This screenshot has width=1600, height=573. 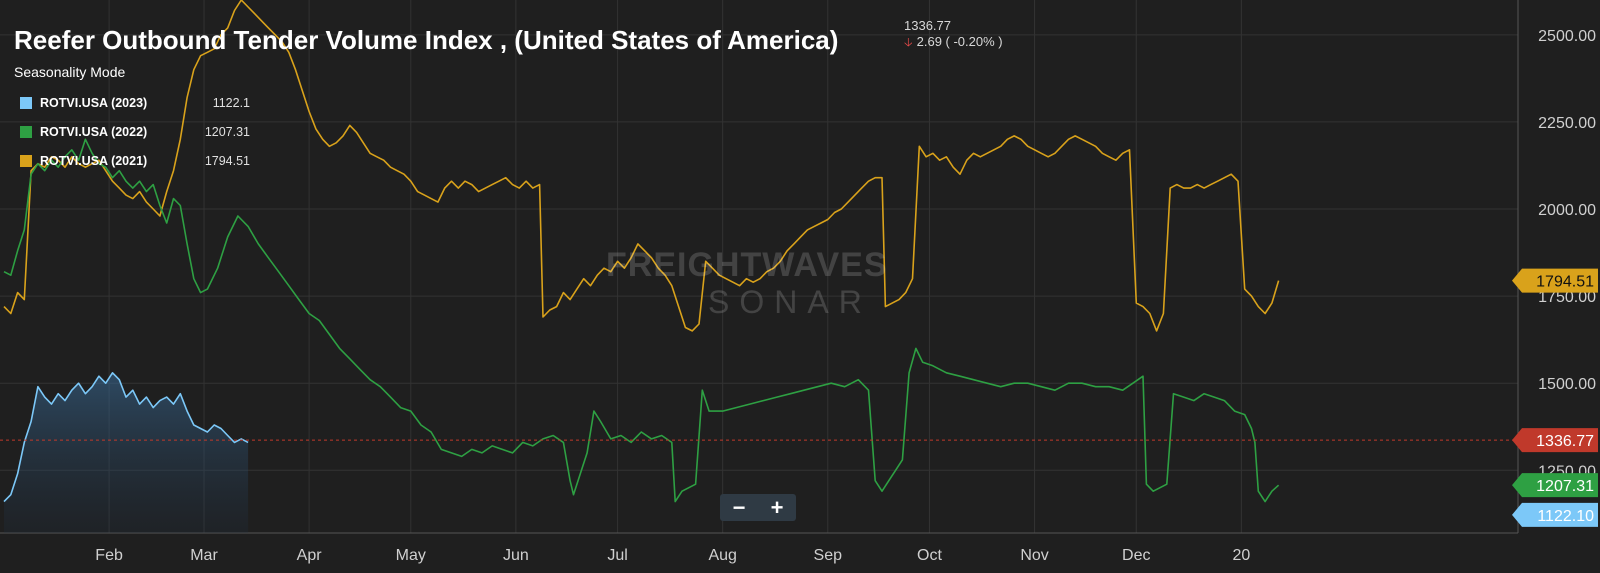 What do you see at coordinates (617, 555) in the screenshot?
I see `x-tick-label: Jul` at bounding box center [617, 555].